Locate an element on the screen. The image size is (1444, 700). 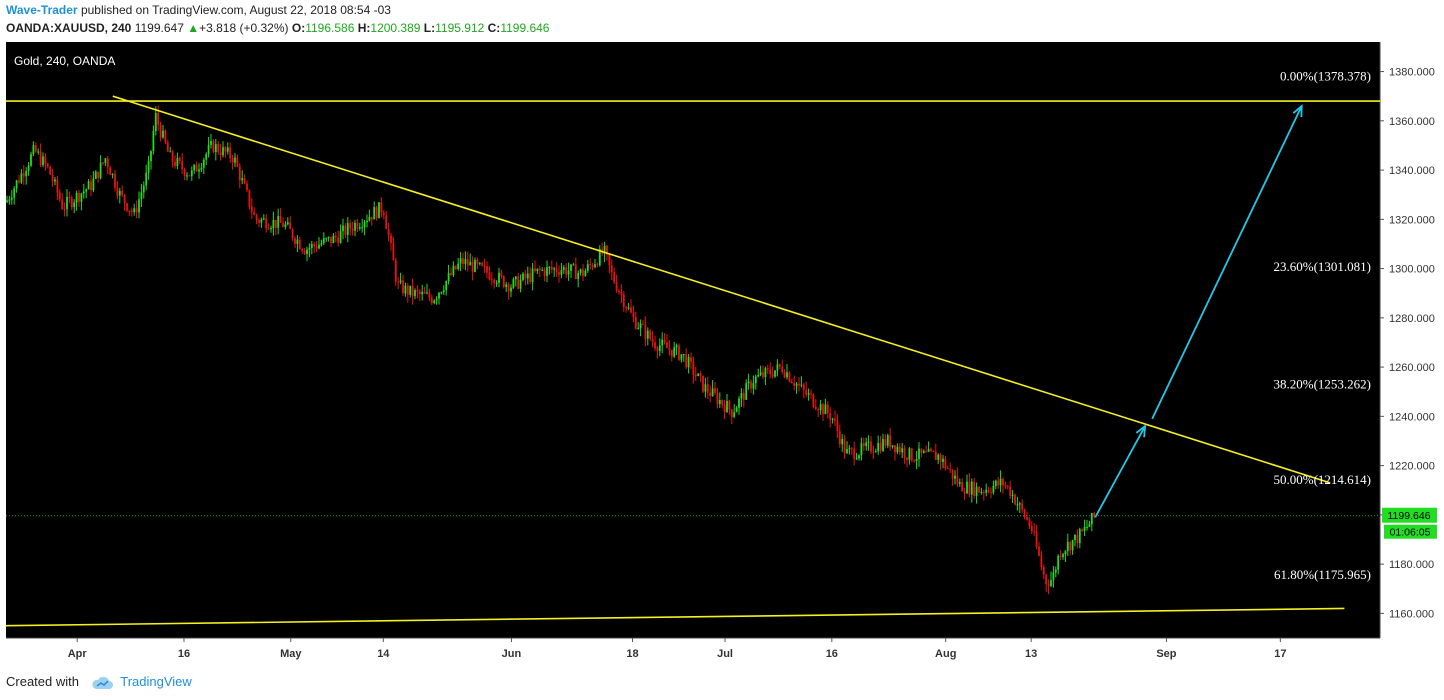
arrow-head-icon is located at coordinates (1141, 431).